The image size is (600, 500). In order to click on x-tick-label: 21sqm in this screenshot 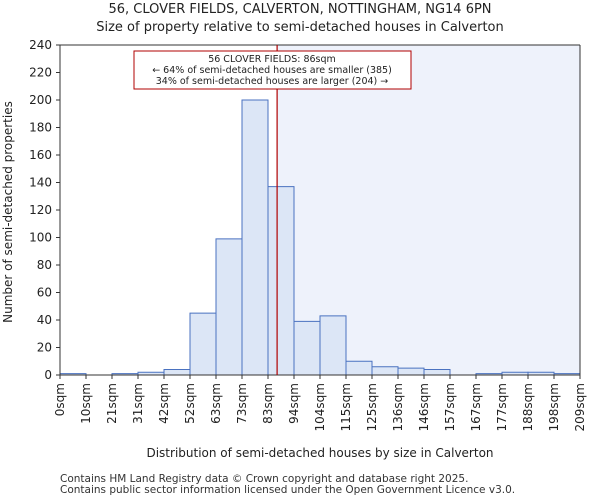, I will do `click(112, 403)`.